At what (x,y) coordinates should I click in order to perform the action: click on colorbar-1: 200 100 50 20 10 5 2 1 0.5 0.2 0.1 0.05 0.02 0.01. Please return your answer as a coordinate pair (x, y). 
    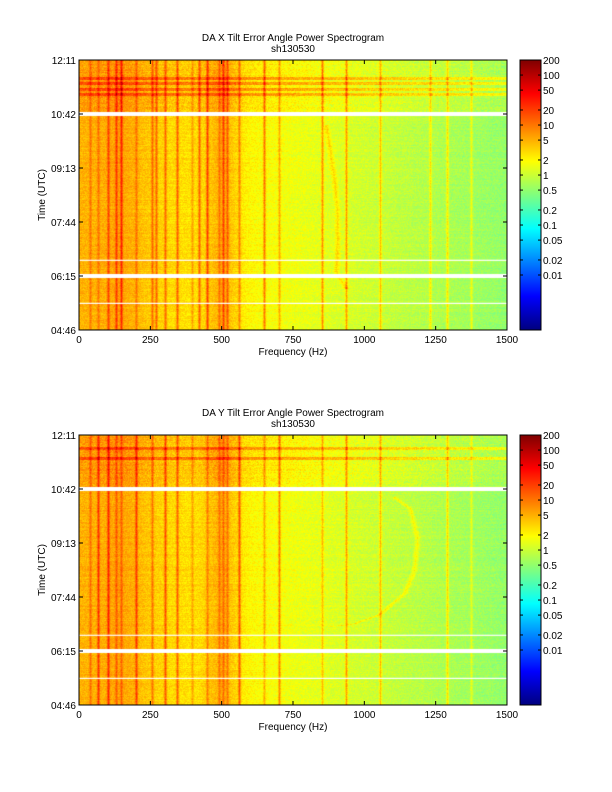
    Looking at the image, I should click on (541, 193).